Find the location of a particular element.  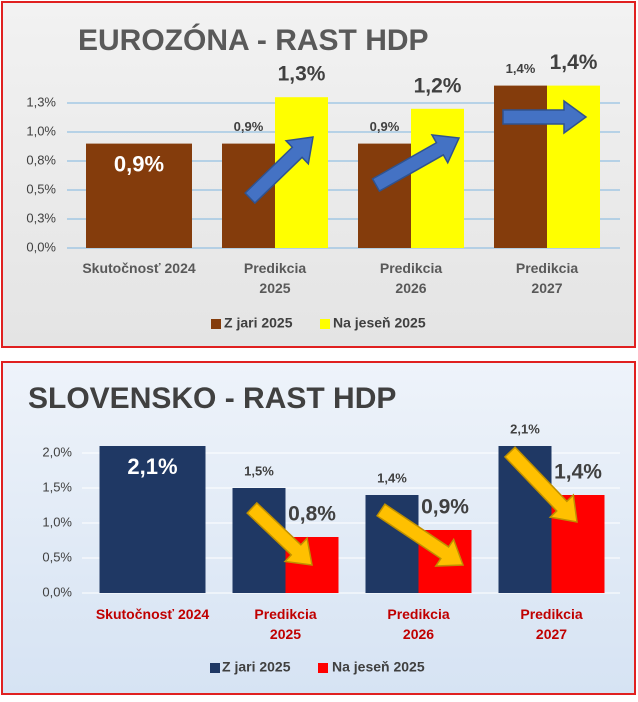

value-label: 1,2% is located at coordinates (438, 85).